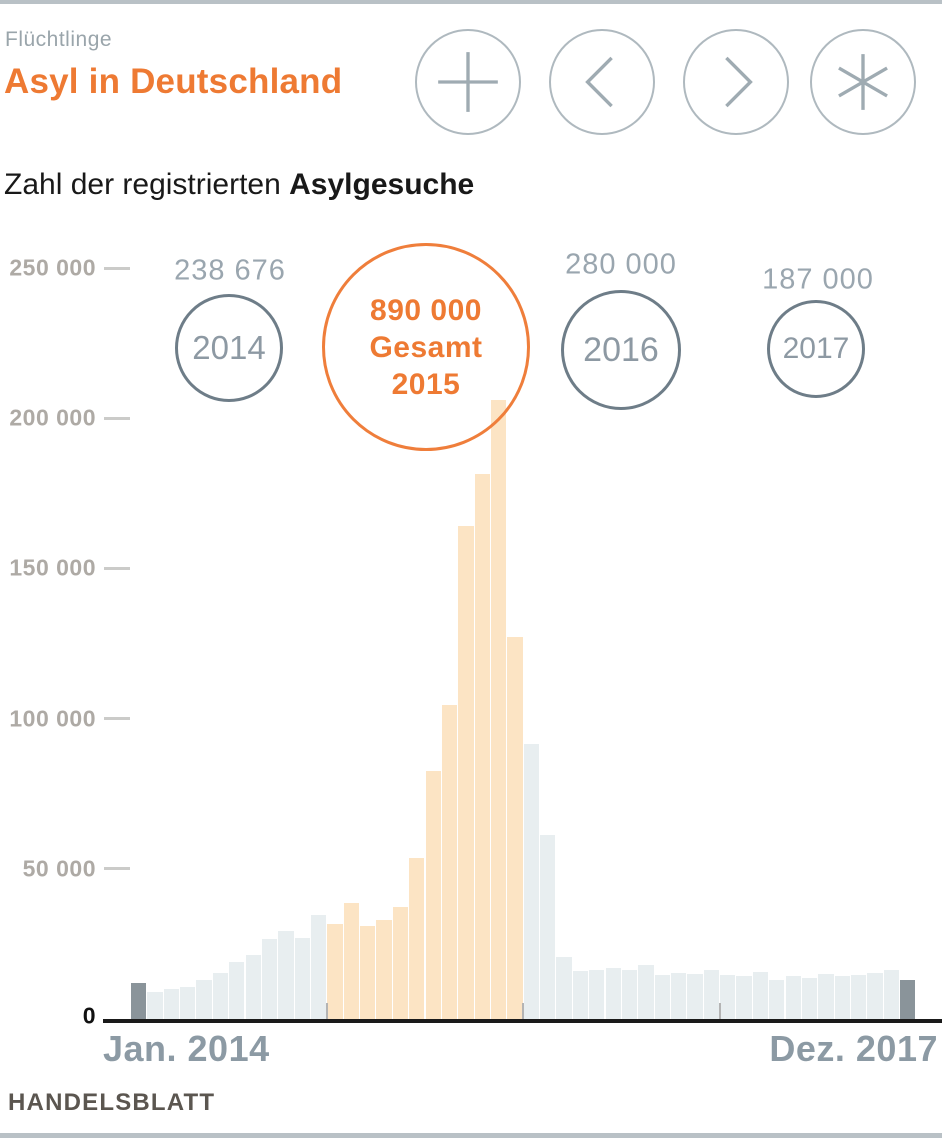 Image resolution: width=942 pixels, height=1138 pixels. Describe the element at coordinates (853, 1048) in the screenshot. I see `x-axis-label-end: Dez. 2017` at that location.